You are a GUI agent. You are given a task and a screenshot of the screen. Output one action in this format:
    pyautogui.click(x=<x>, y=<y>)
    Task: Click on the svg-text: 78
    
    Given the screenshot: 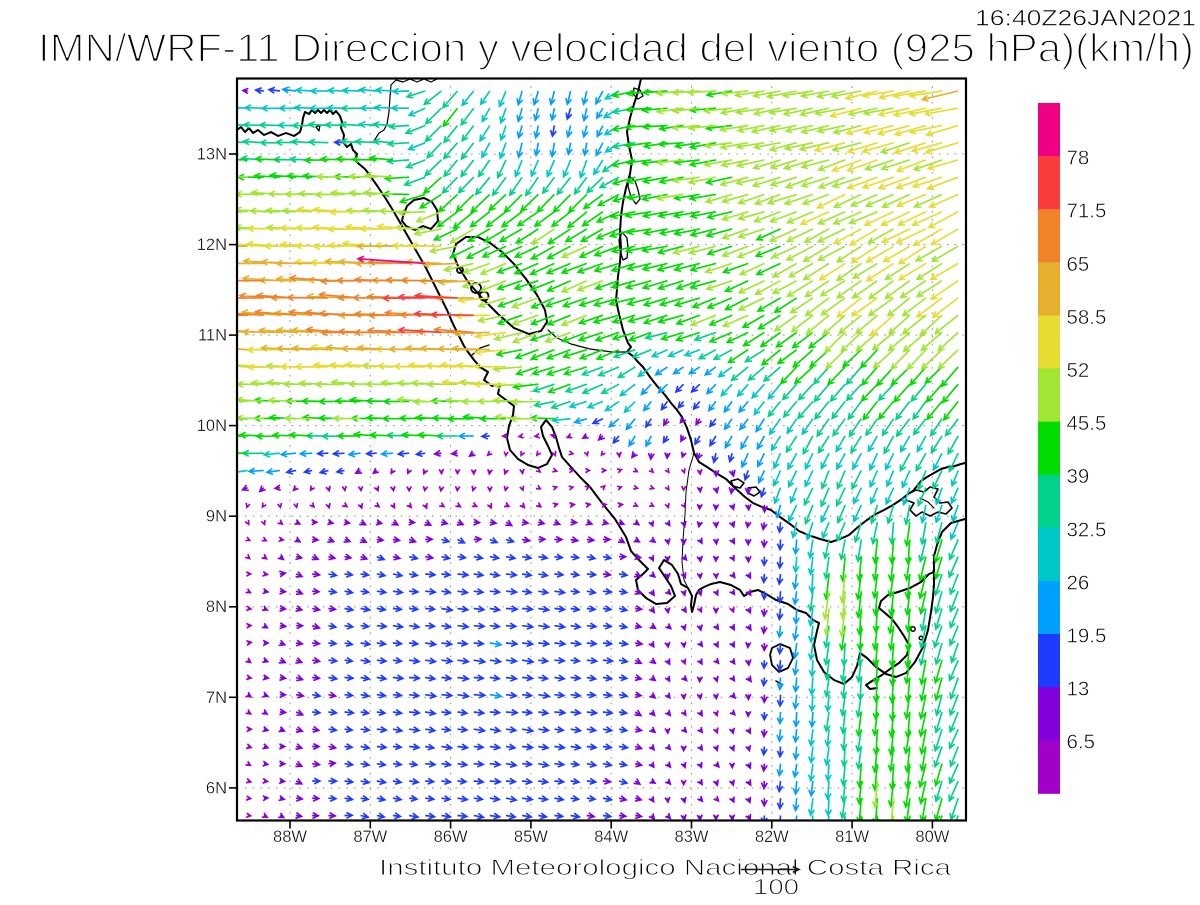 What is the action you would take?
    pyautogui.click(x=1078, y=158)
    